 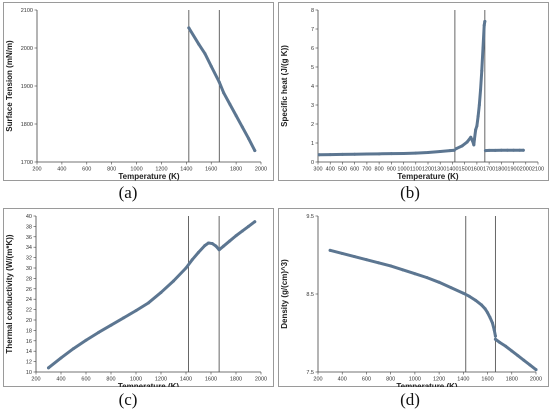 What do you see at coordinates (391, 170) in the screenshot?
I see `x-tick-label: 900` at bounding box center [391, 170].